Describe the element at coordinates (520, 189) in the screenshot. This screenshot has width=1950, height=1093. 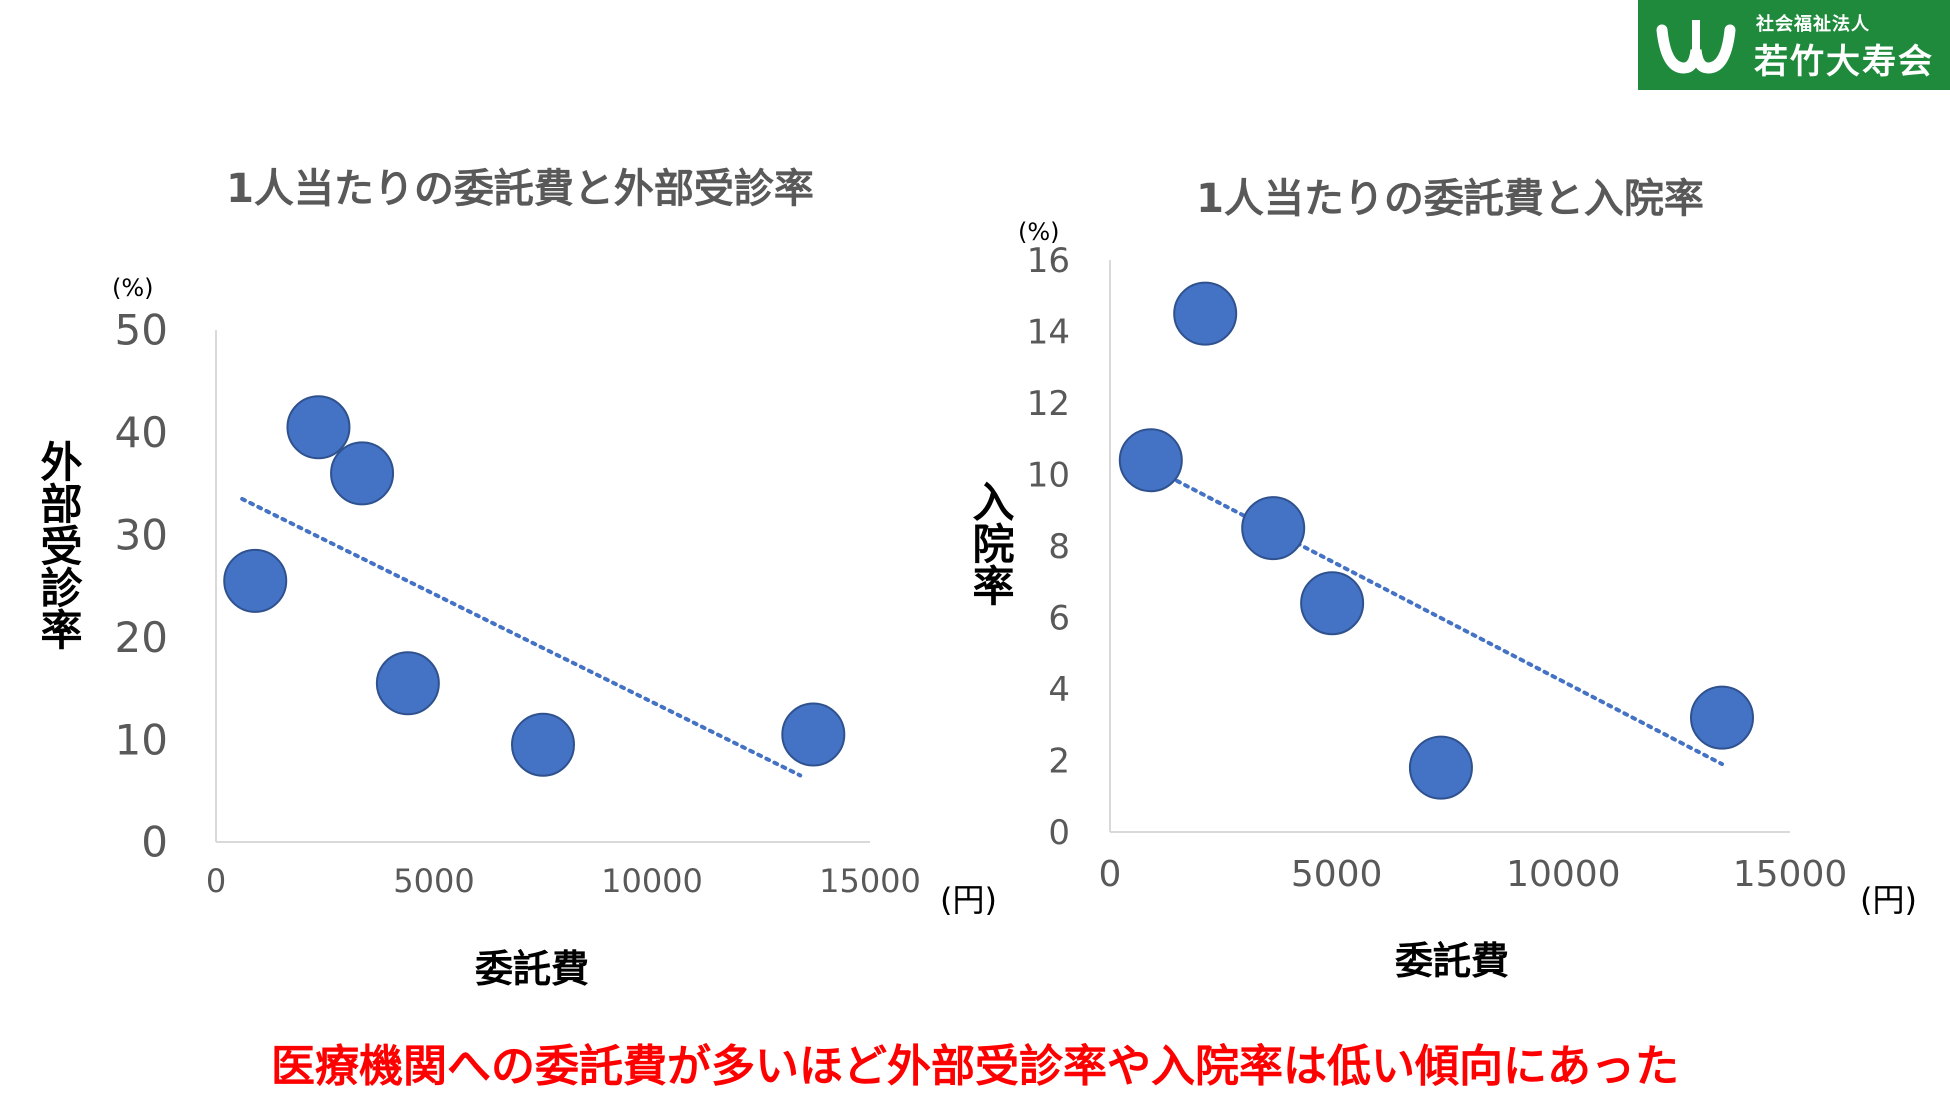
I see `chart1-title: 1人当たりの委託費と外部受診率` at that location.